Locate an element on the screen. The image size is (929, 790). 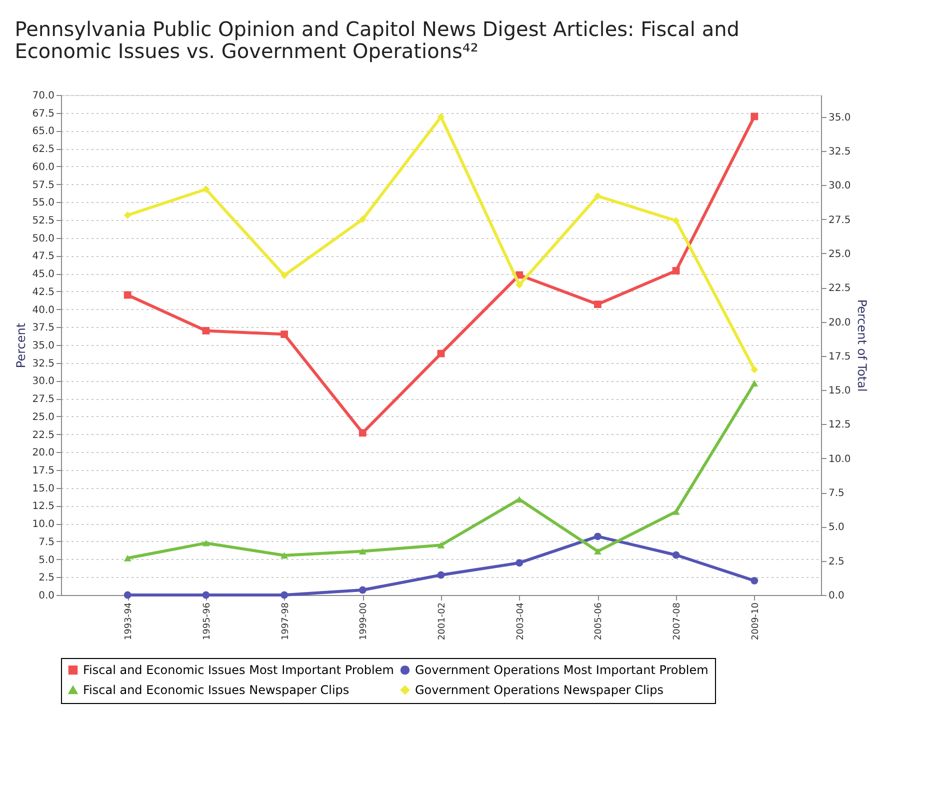
y-tick-label: 7.5 is located at coordinates (46, 542).